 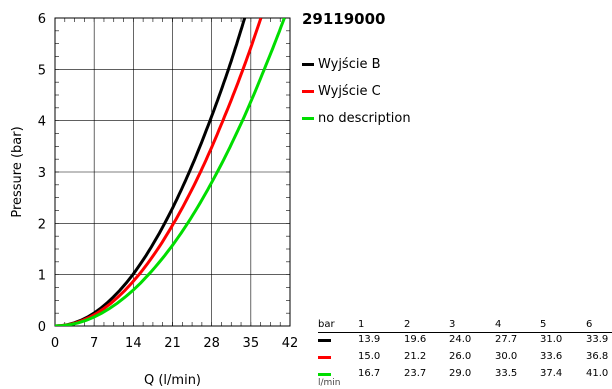 I want to click on legend: Wyjście B Wyjście C no description, so click(x=356, y=91).